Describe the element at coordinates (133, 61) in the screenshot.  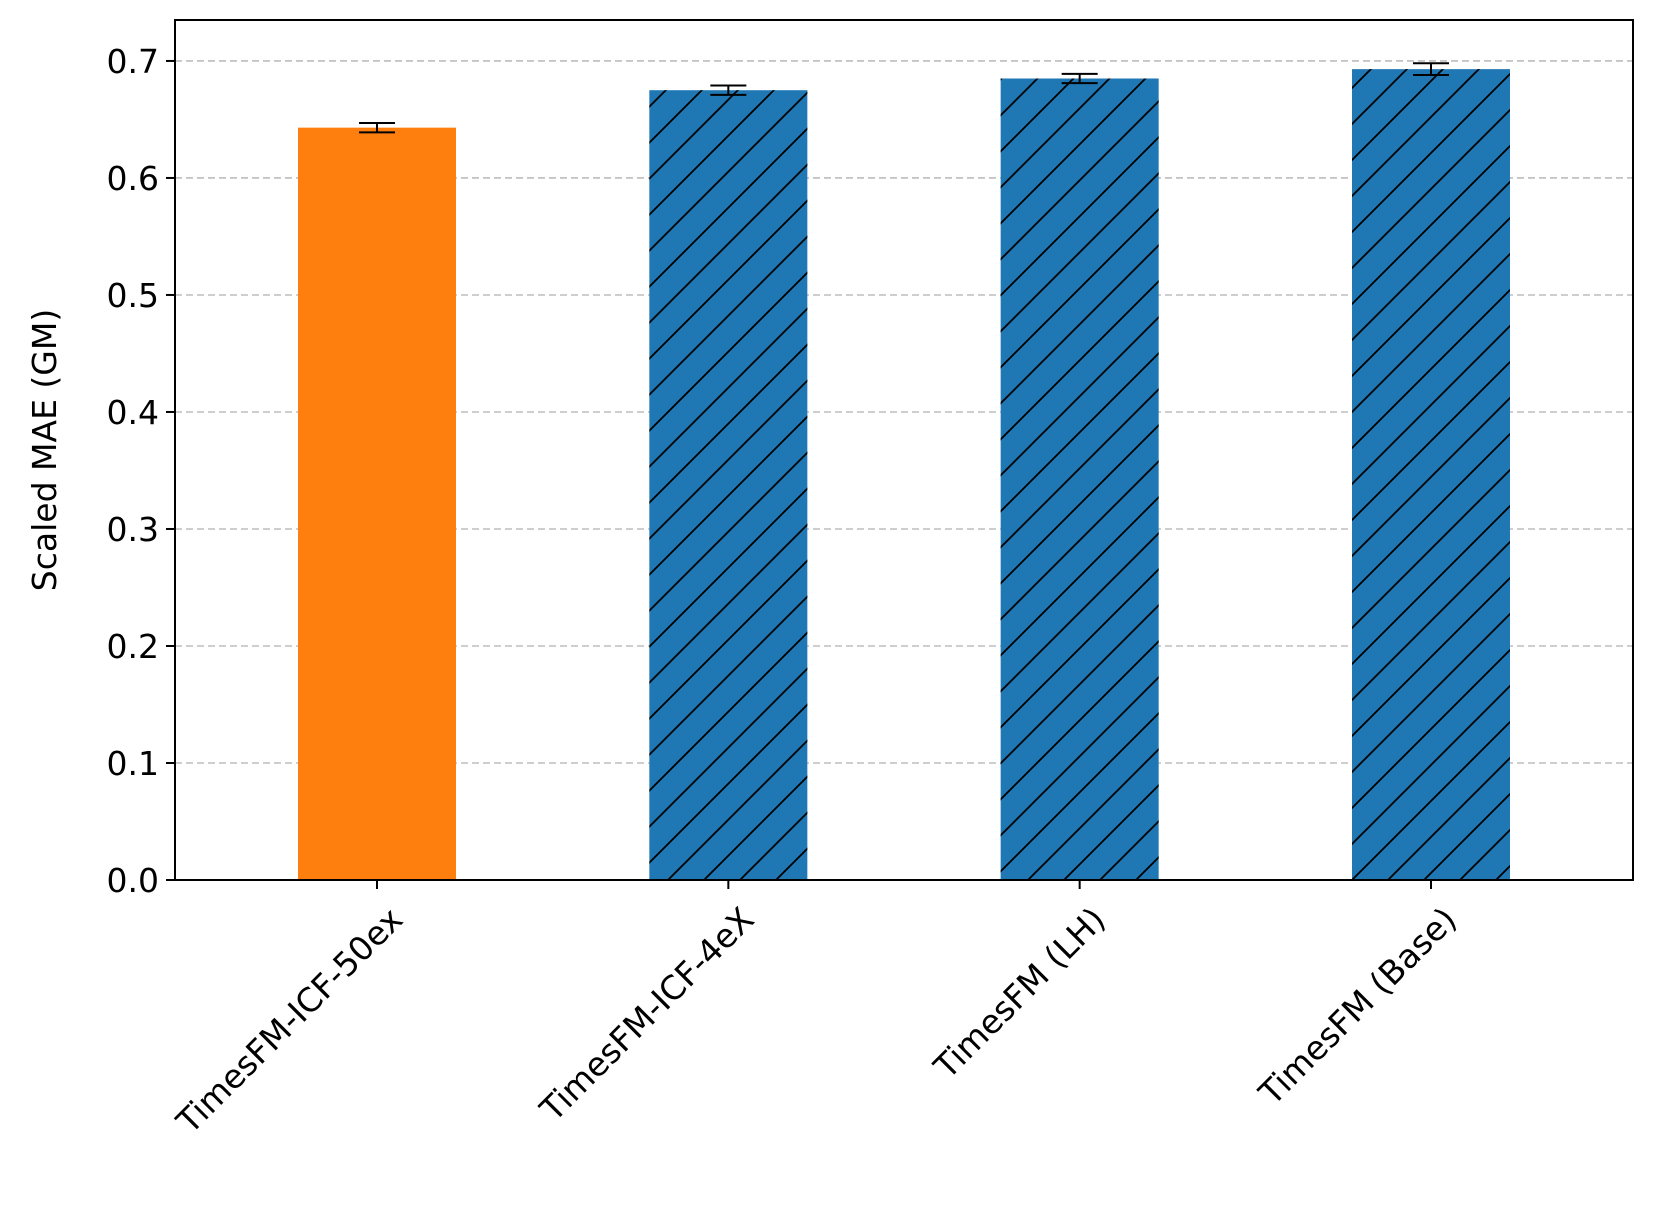
I see `y-tick-label: 0.7` at that location.